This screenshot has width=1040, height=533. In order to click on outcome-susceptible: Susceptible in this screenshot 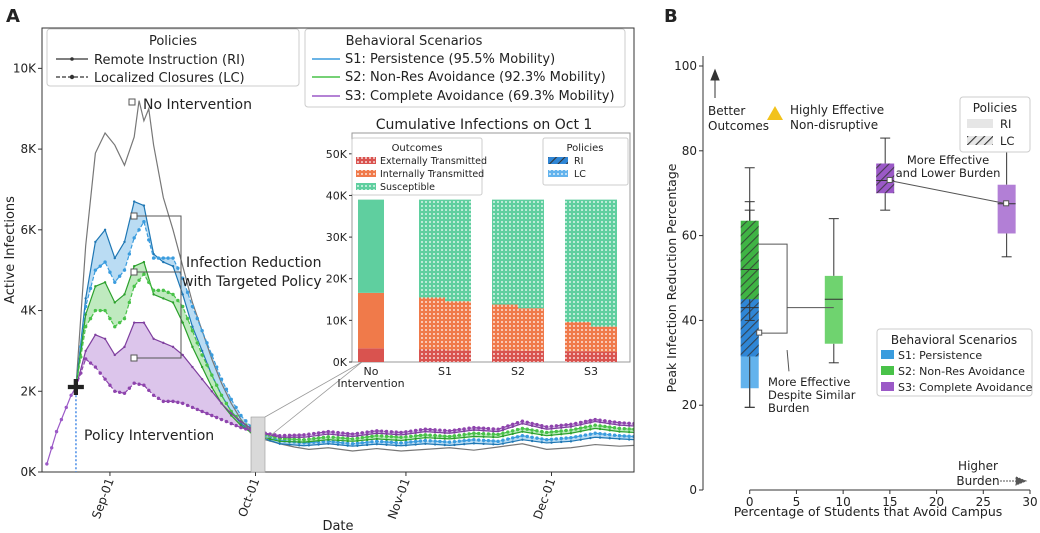, I will do `click(407, 187)`.